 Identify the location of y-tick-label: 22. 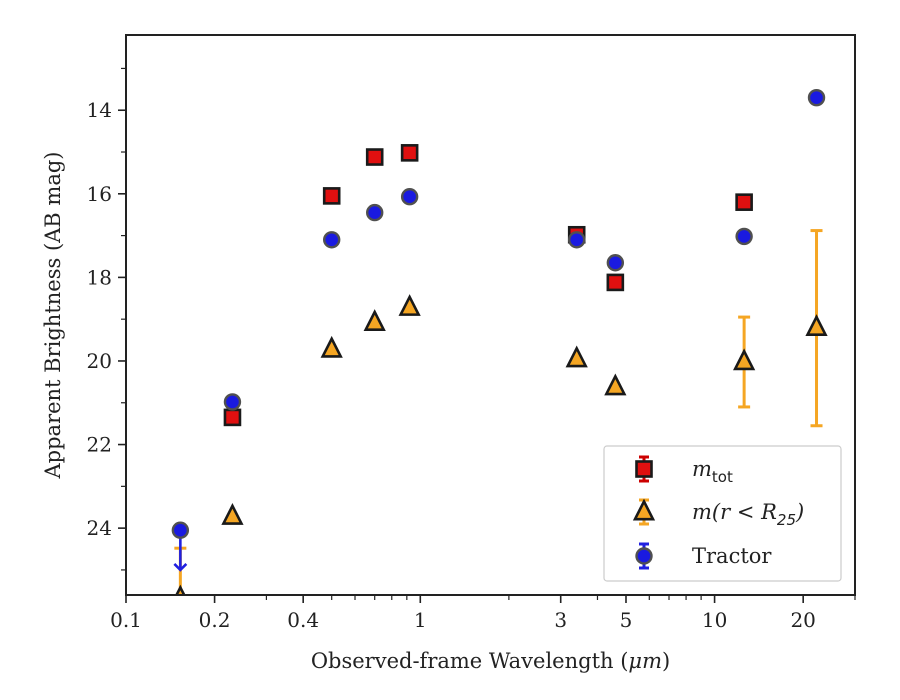
(99, 445).